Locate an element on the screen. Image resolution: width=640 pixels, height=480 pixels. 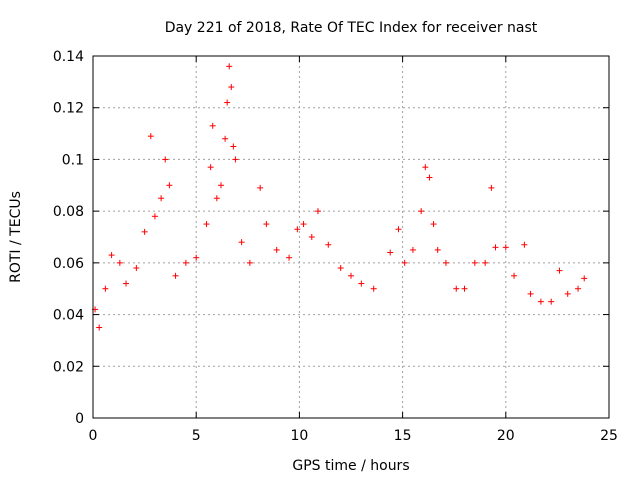
y-axis-label: ROTI / TECUs is located at coordinates (16, 237).